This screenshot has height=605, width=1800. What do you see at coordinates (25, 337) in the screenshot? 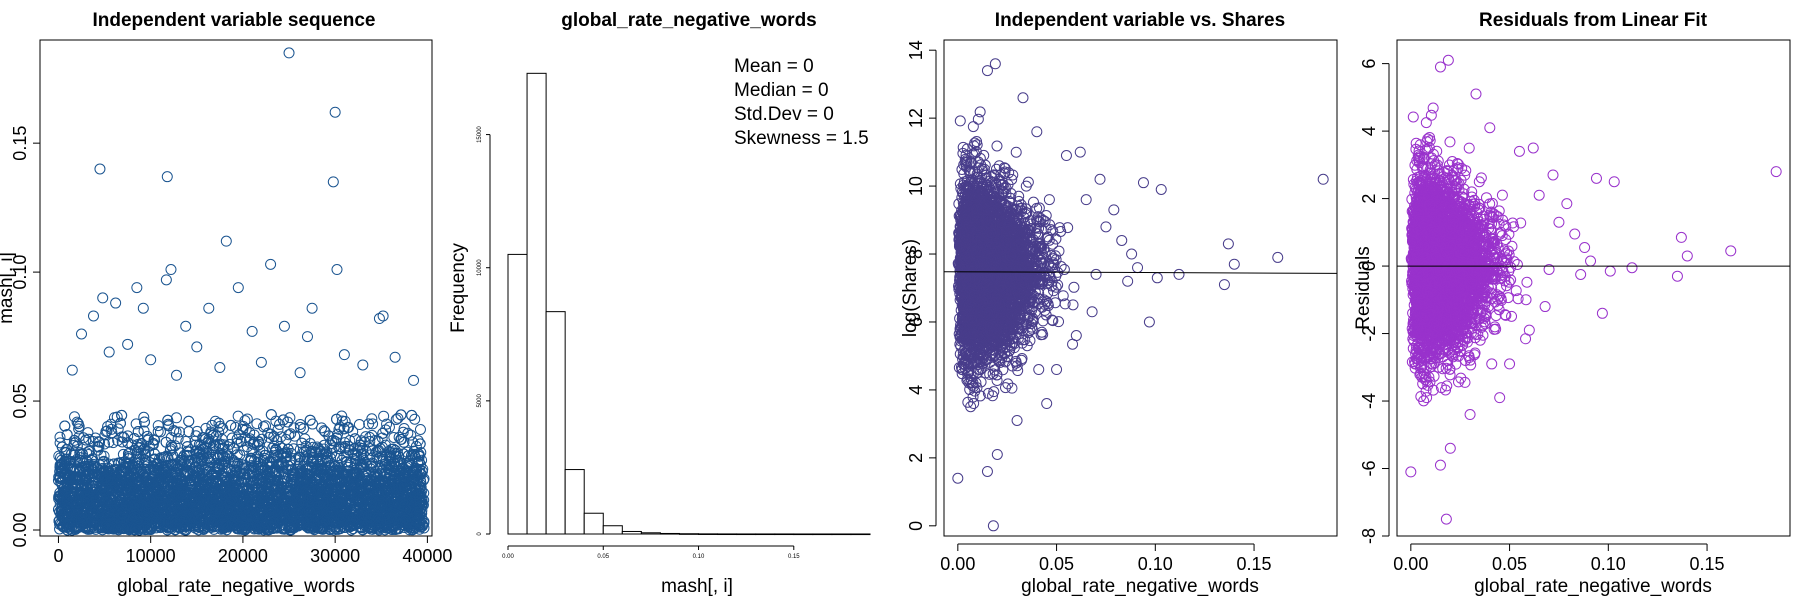
I see `y-axis-ticks: 0.00 0.05 0.10 0.15` at bounding box center [25, 337].